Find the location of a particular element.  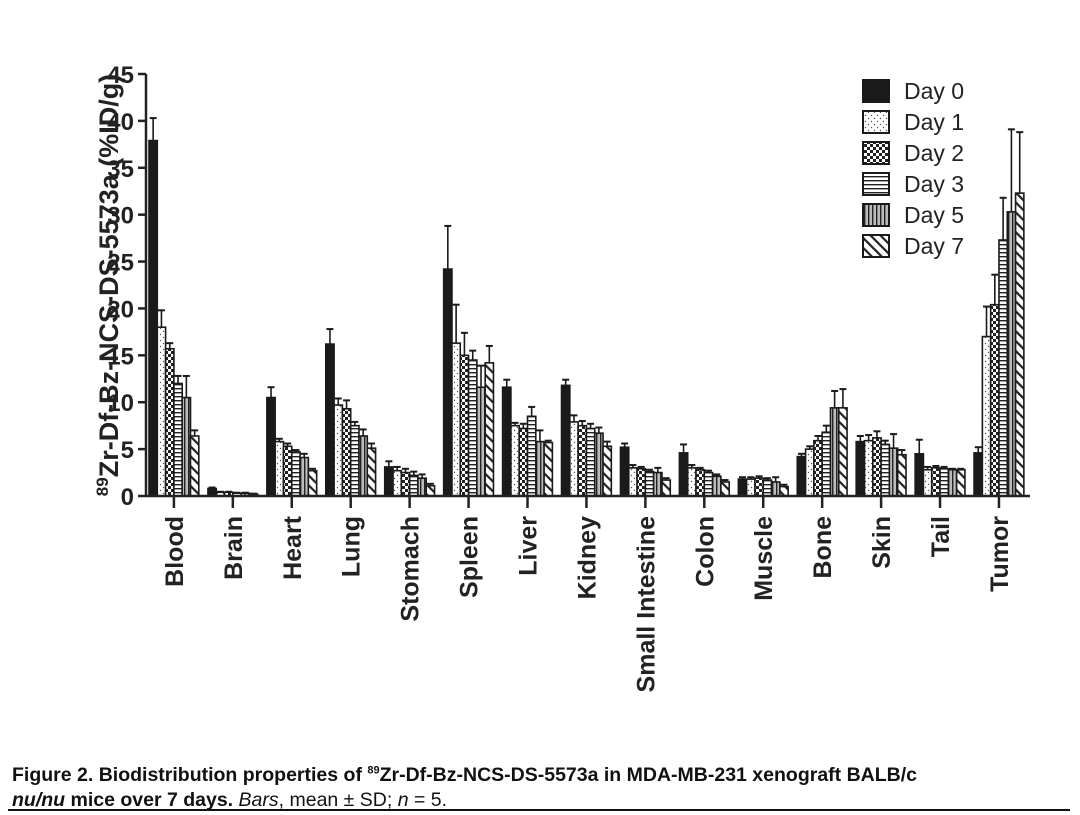

y-tick-label: 45 is located at coordinates (120, 75).